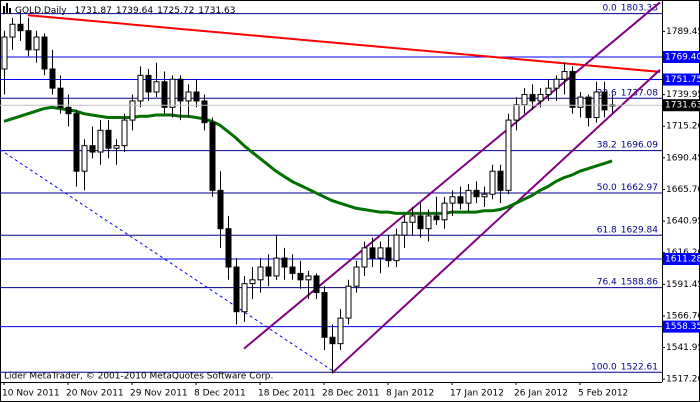 The height and width of the screenshot is (402, 700). I want to click on y-tick-label: 1665.70, so click(683, 190).